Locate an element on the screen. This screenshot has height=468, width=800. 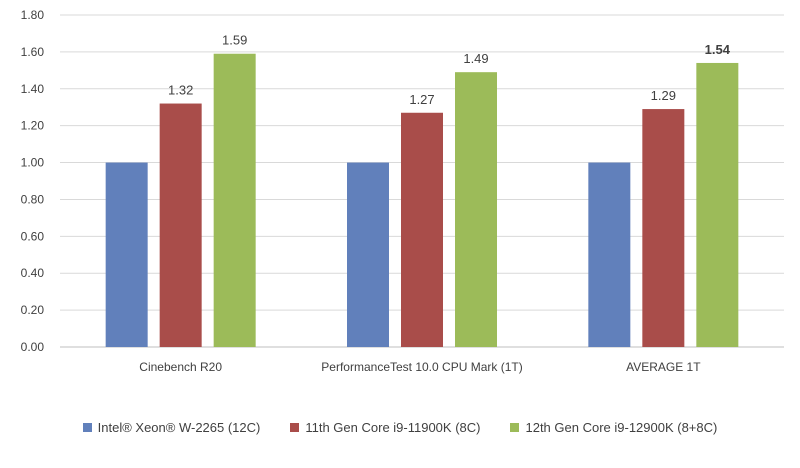
legend-label: Intel® Xeon® W-2265 (12C) is located at coordinates (179, 427).